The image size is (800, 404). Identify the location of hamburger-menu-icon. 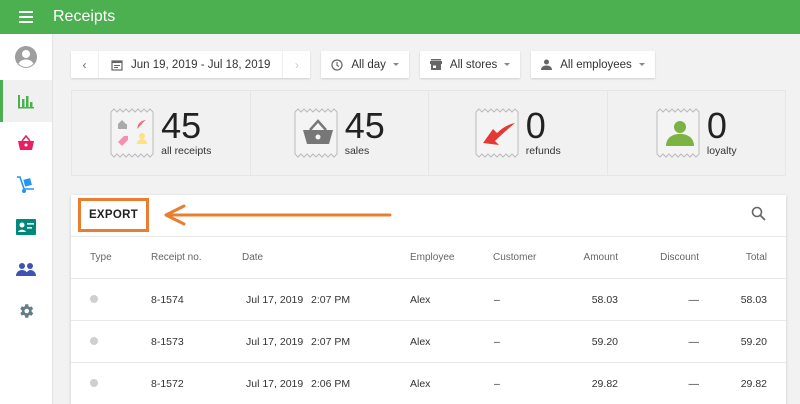
(26, 17).